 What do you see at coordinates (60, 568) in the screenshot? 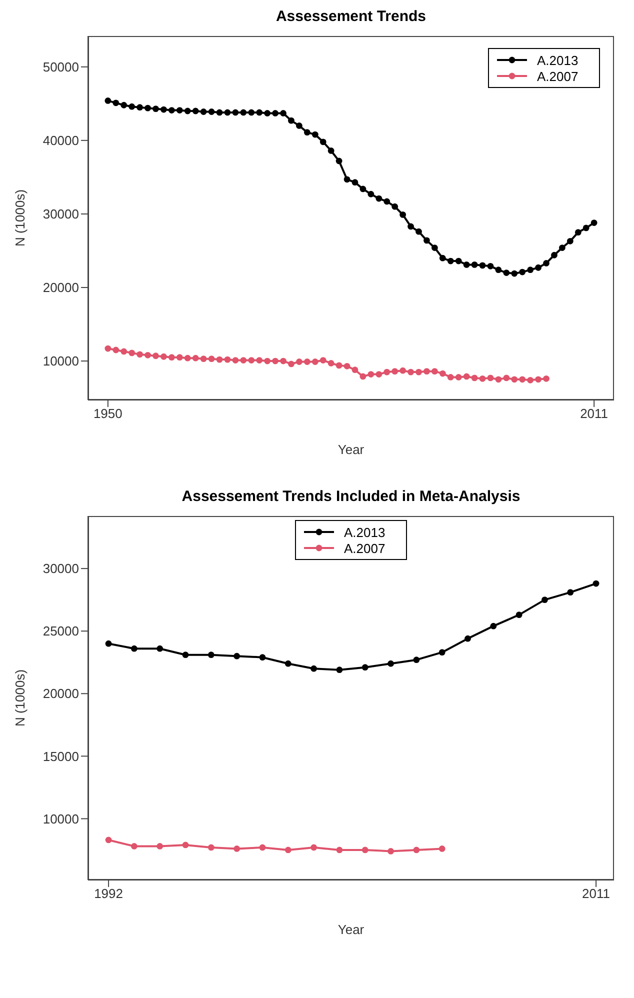
I see `y-tick-label: 30000` at bounding box center [60, 568].